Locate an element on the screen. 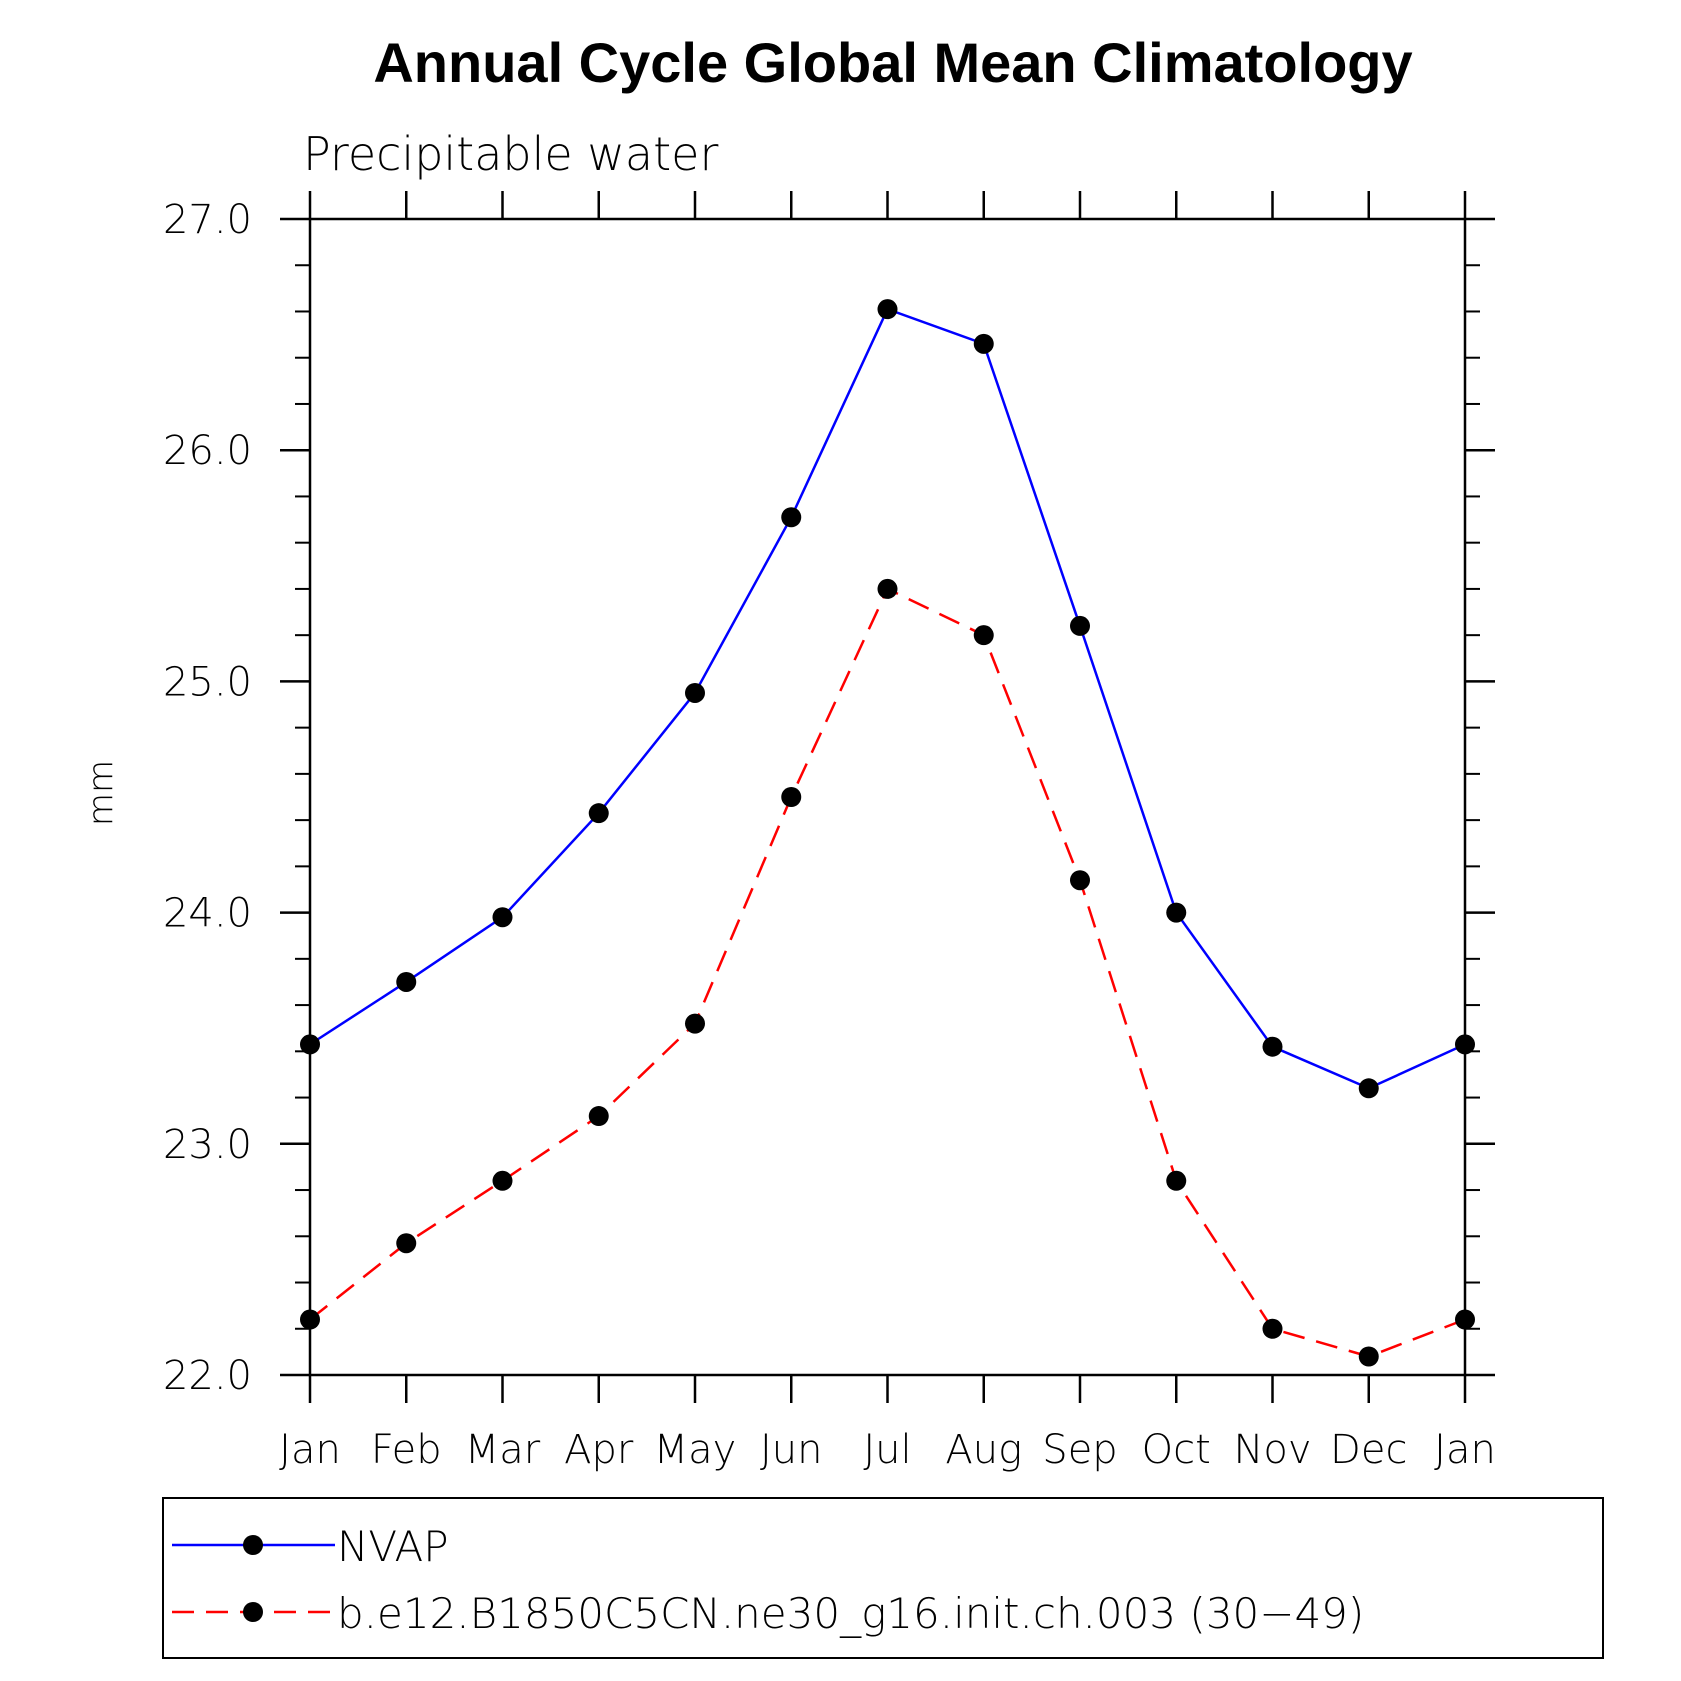 The width and height of the screenshot is (1681, 1681). x-tick-label: May is located at coordinates (695, 1450).